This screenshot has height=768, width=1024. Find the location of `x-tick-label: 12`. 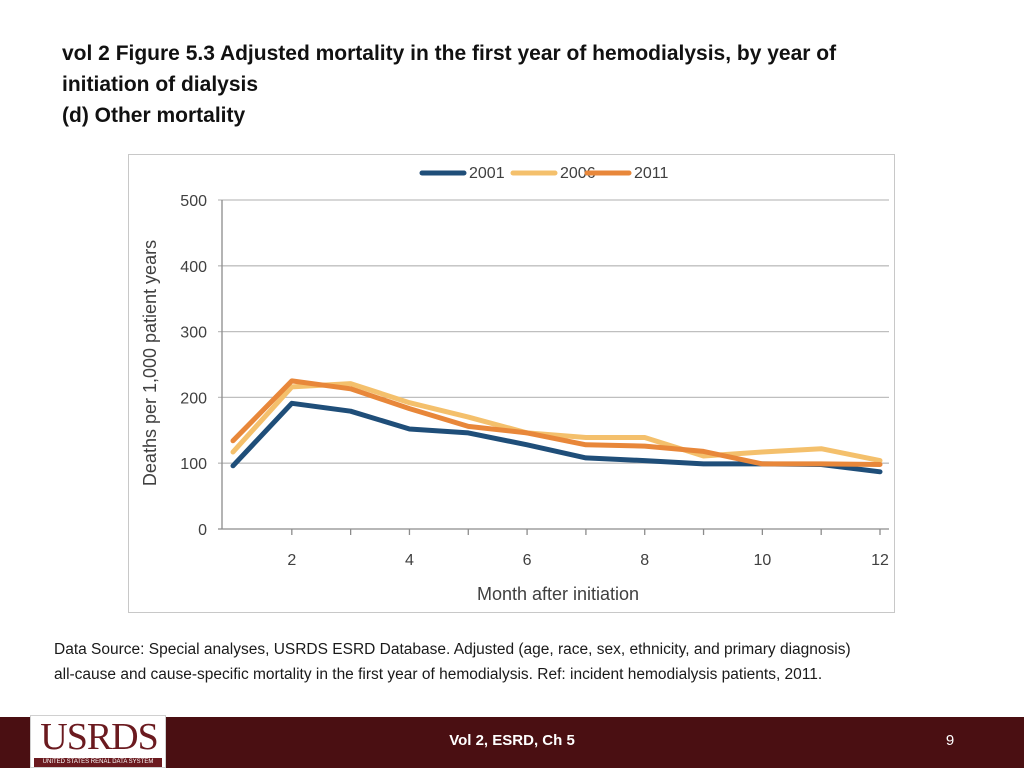

x-tick-label: 12 is located at coordinates (880, 560).